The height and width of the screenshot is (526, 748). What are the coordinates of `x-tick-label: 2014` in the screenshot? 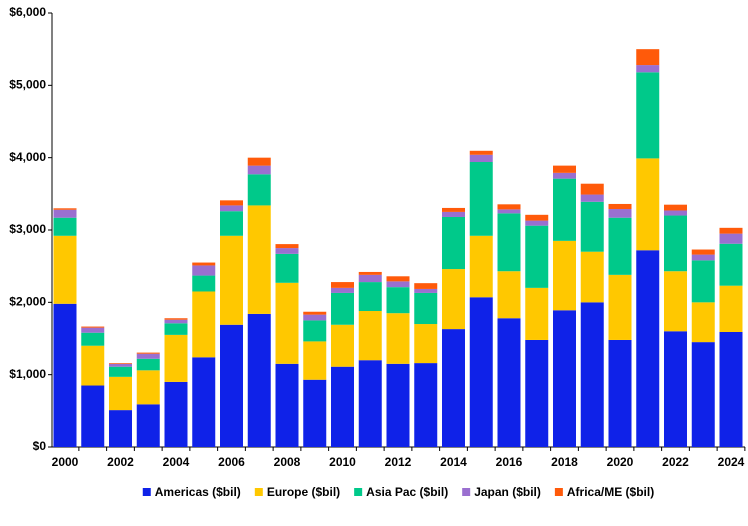 It's located at (453, 462).